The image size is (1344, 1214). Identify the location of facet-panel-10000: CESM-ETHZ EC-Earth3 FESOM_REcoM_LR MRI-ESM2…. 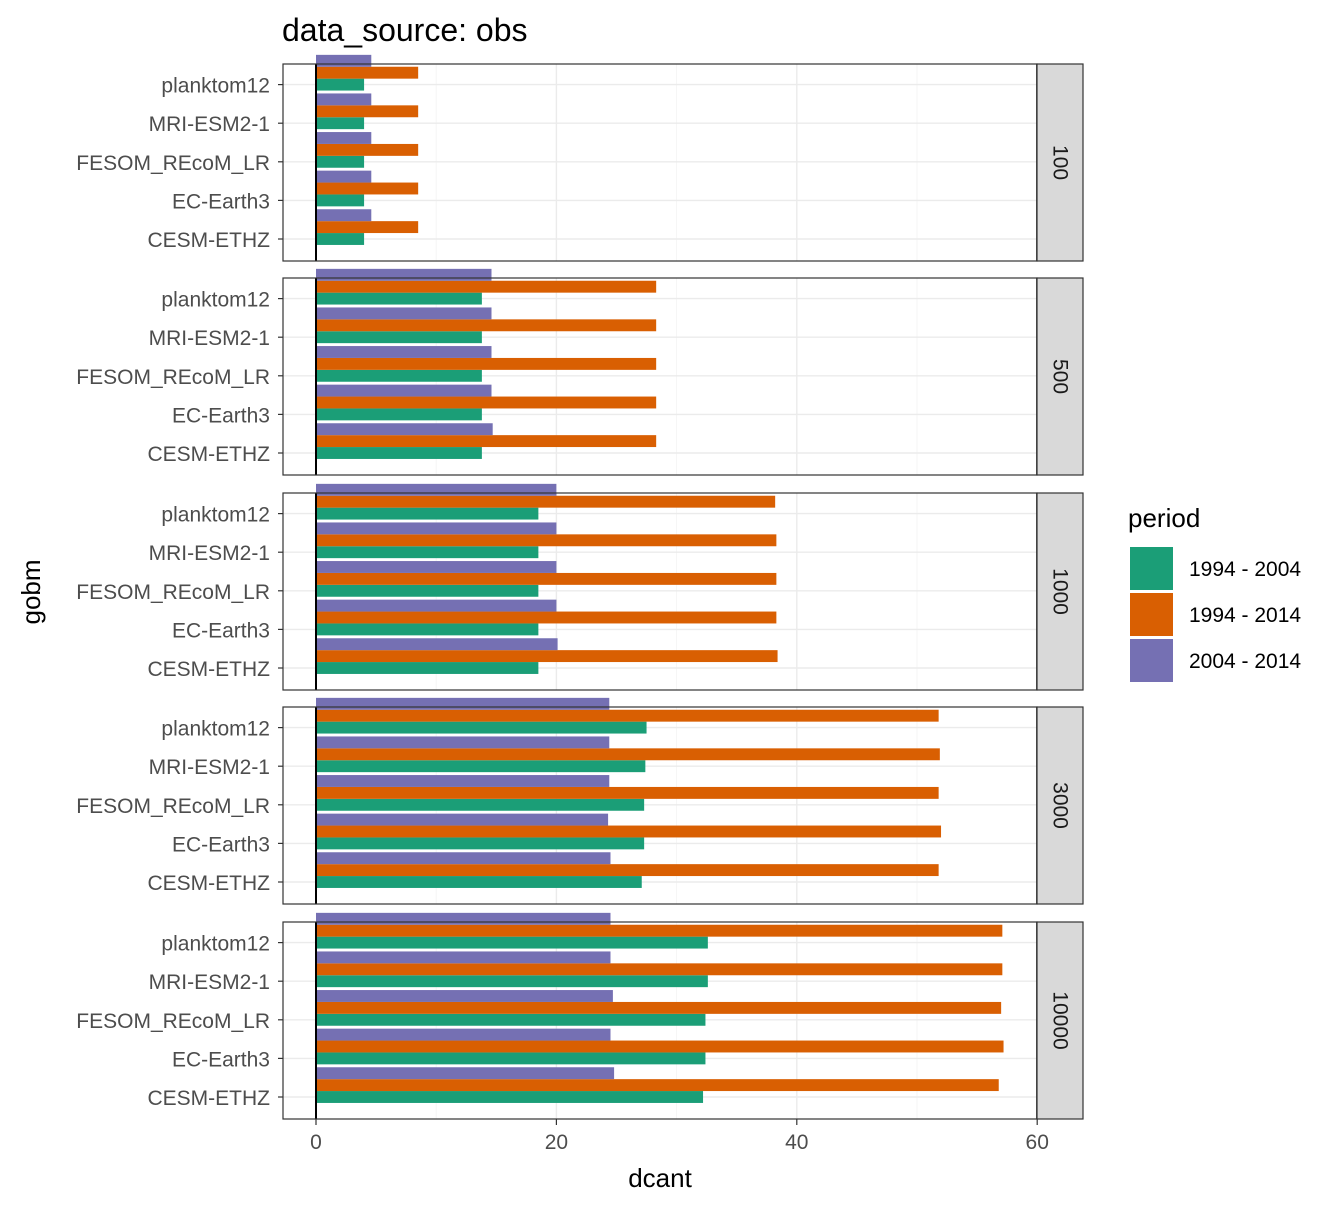
(580, 1016).